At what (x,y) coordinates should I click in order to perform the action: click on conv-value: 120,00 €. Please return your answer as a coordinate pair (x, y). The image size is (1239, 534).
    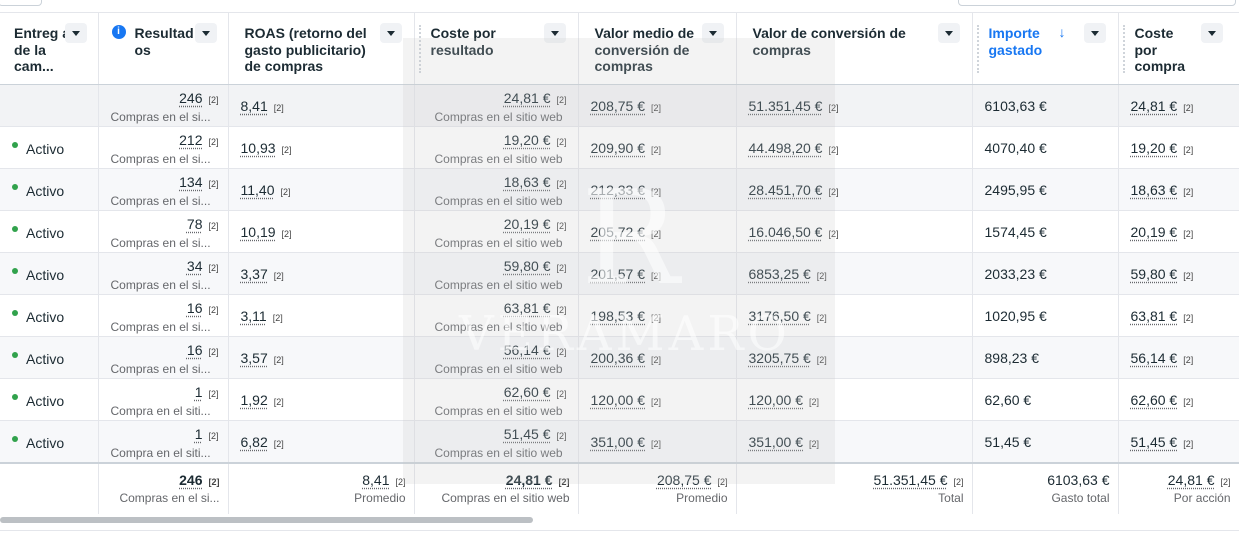
    Looking at the image, I should click on (776, 400).